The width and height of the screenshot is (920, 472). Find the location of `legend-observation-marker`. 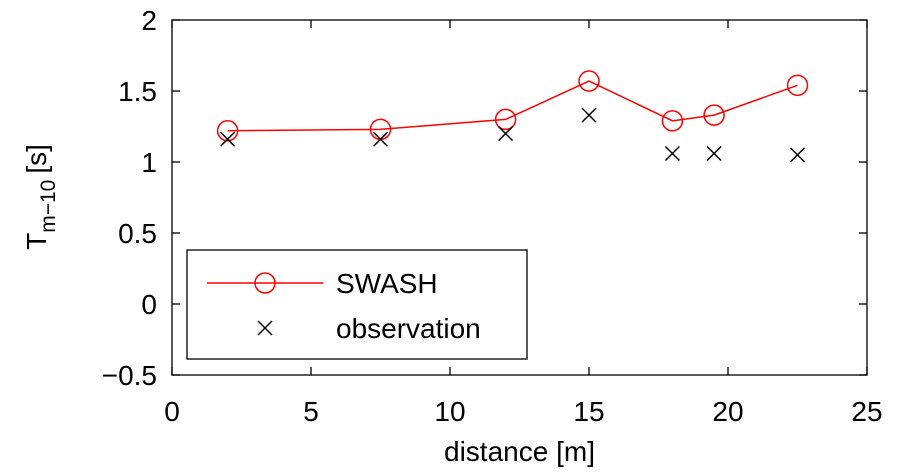

legend-observation-marker is located at coordinates (265, 328).